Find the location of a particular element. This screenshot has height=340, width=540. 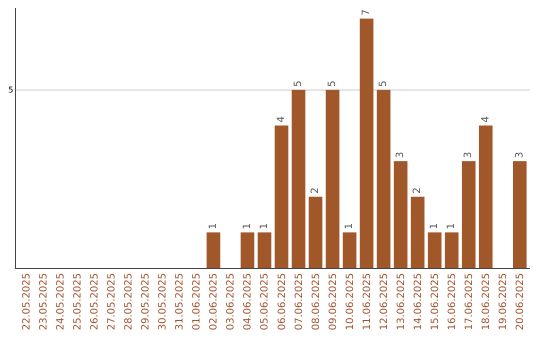

x-tick-label: 28.05.2025 is located at coordinates (129, 301).